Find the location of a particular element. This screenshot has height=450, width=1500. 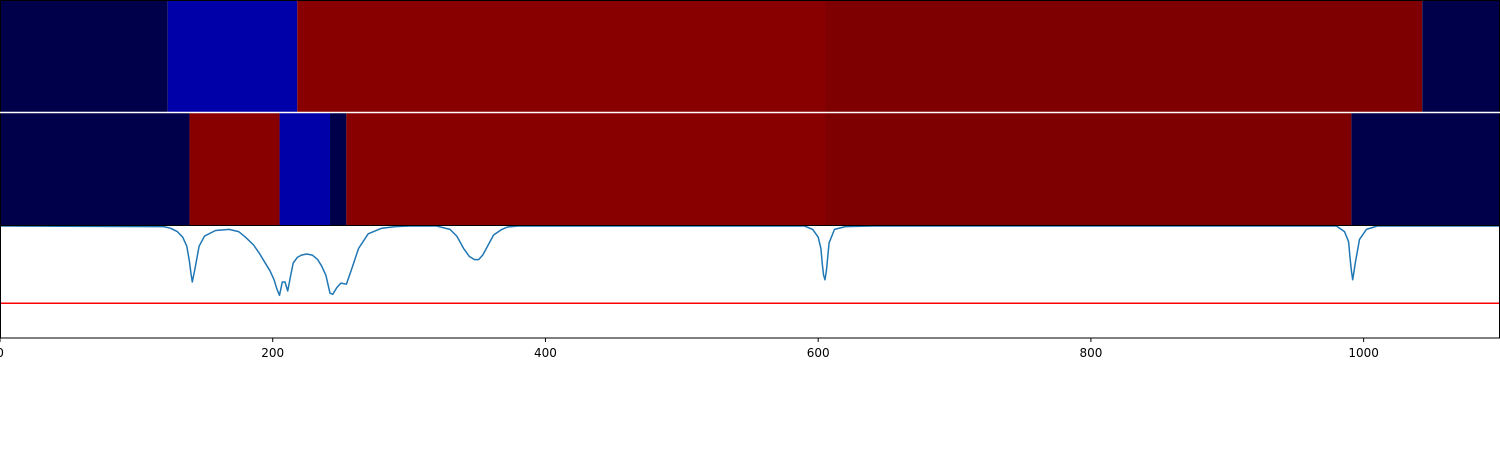

x-tick-label-200: 200 is located at coordinates (272, 353).